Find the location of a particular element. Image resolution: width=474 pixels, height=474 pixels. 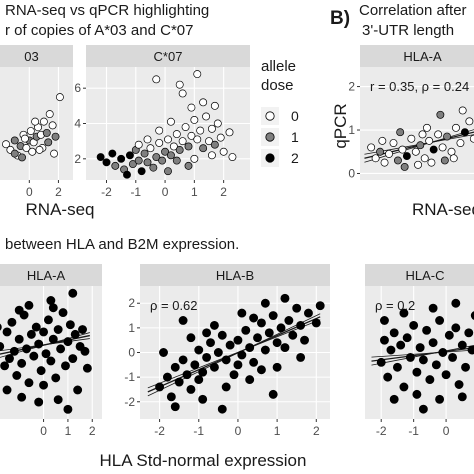

panel-a-left: 03 0 2 is located at coordinates (36, 122).